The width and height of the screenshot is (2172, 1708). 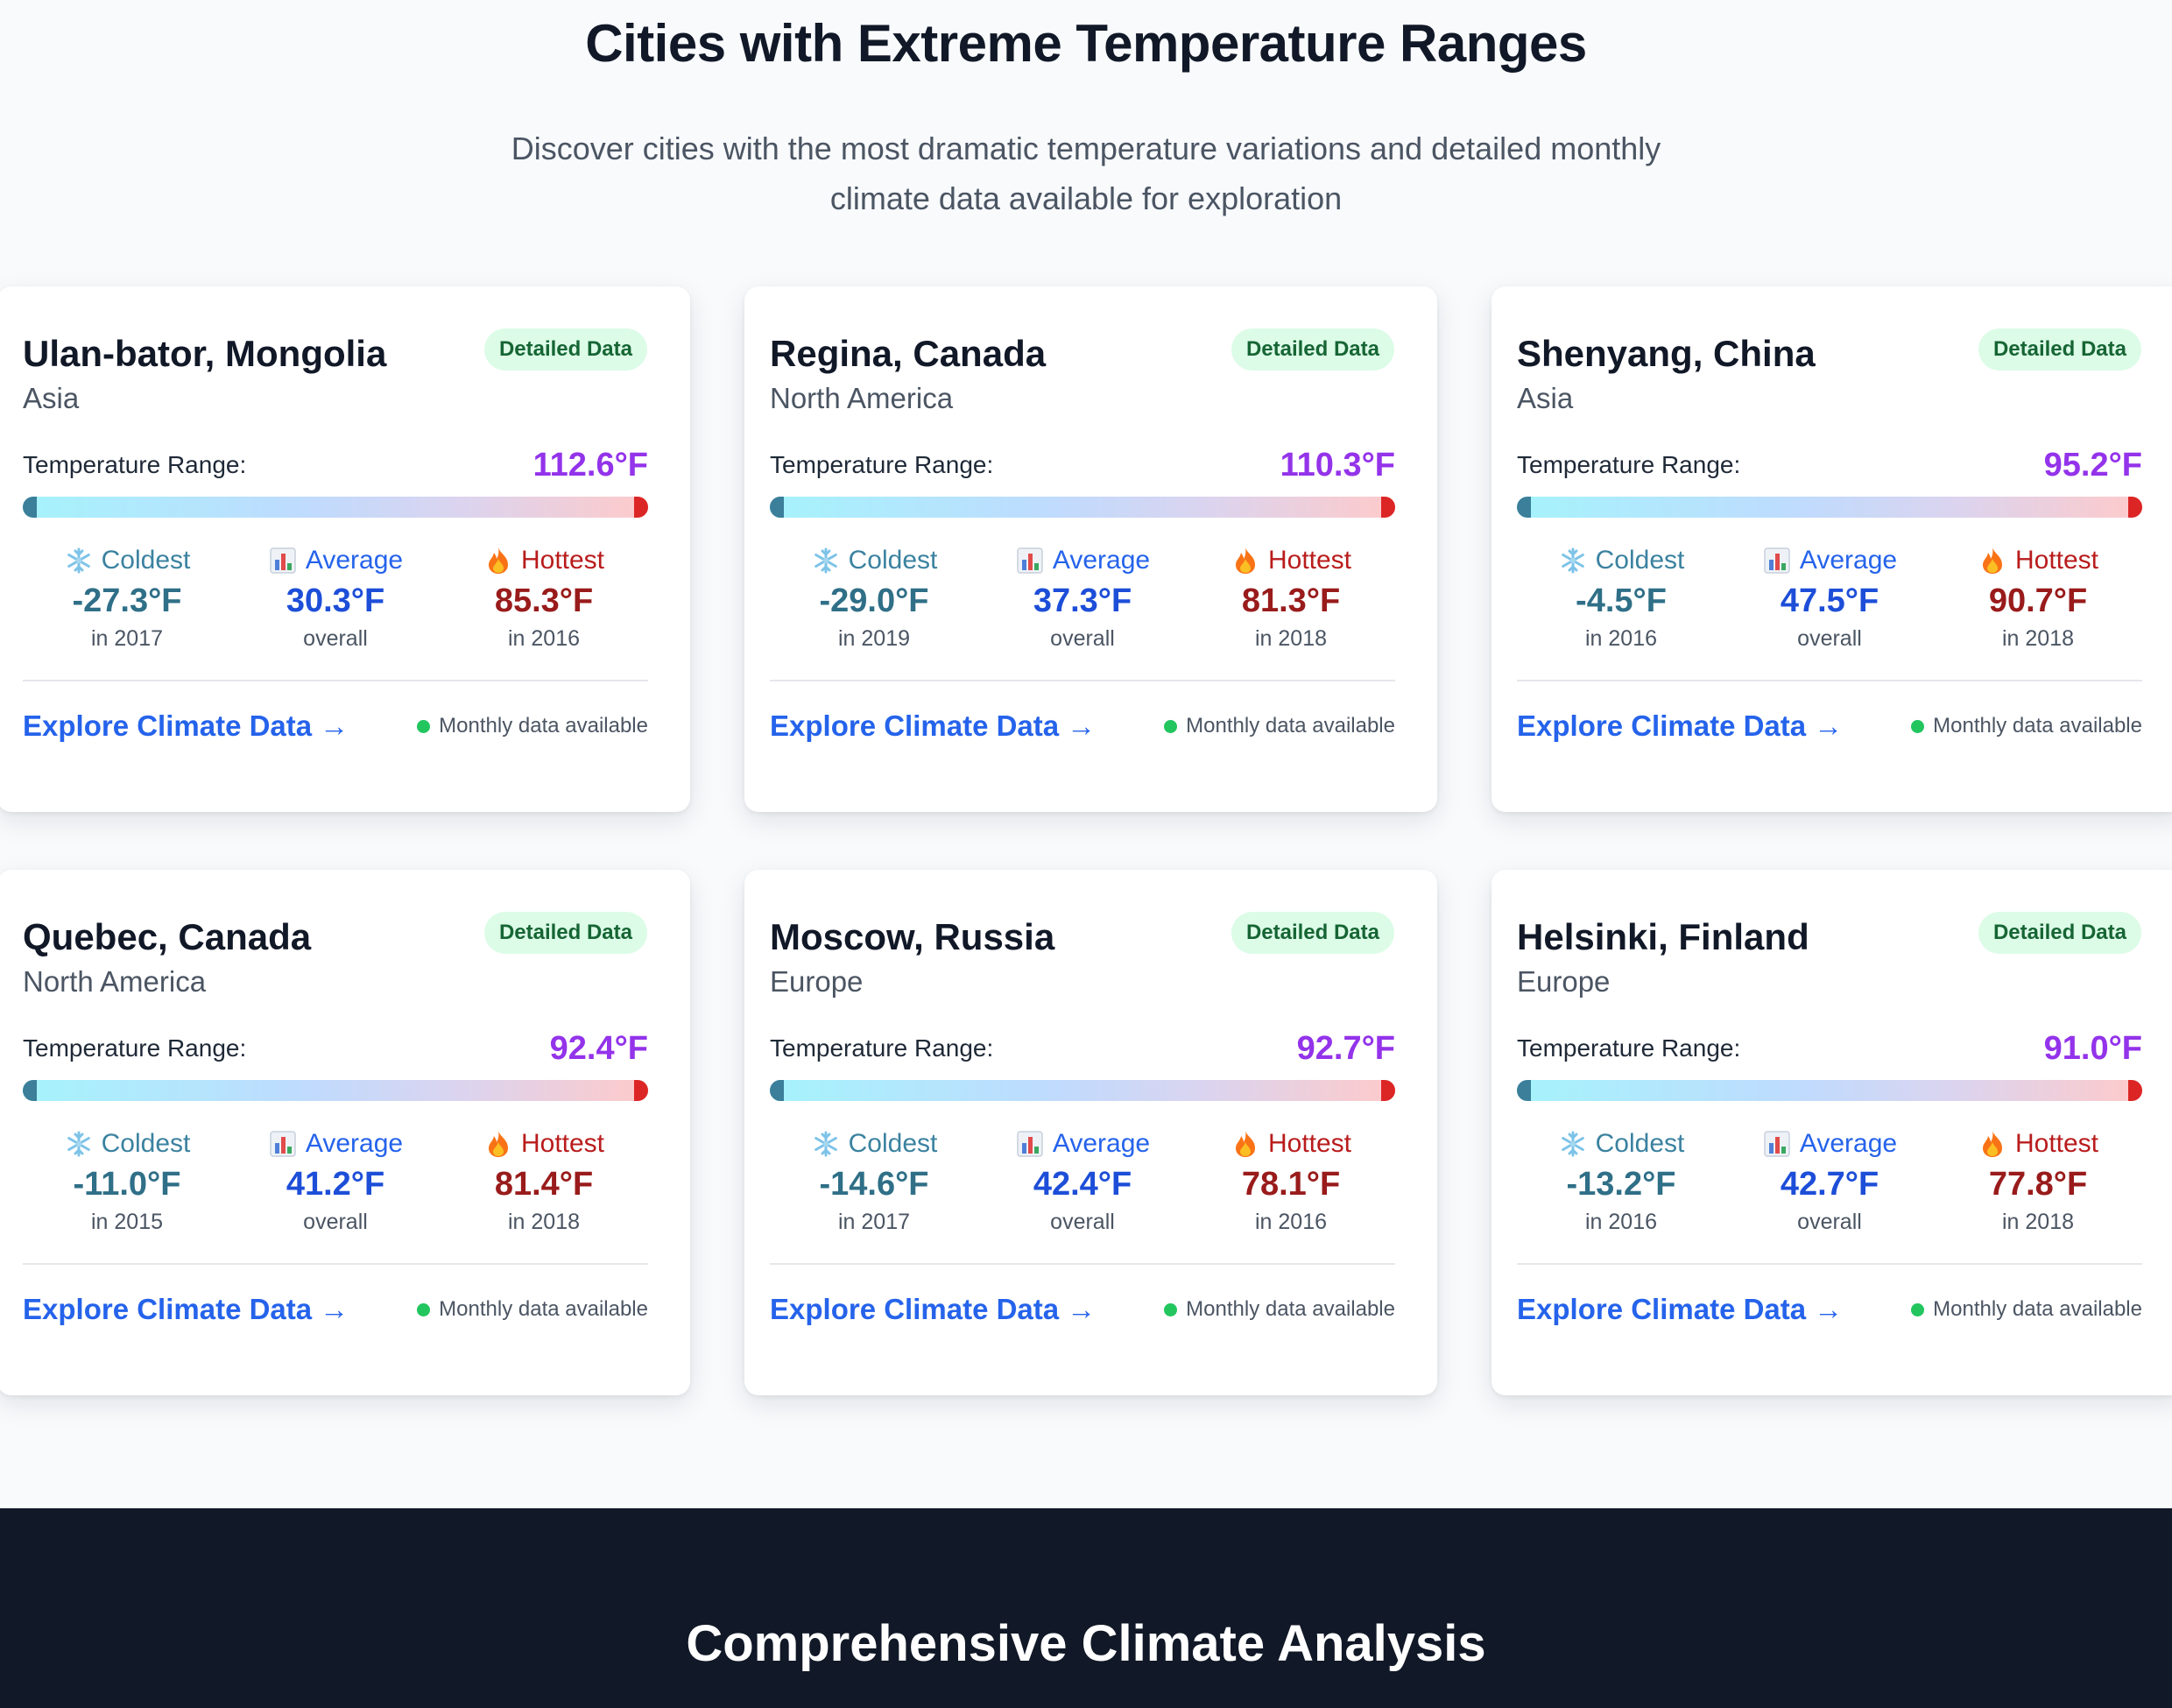 What do you see at coordinates (1829, 353) in the screenshot?
I see `card-header: Shenyang, China Detailed Data` at bounding box center [1829, 353].